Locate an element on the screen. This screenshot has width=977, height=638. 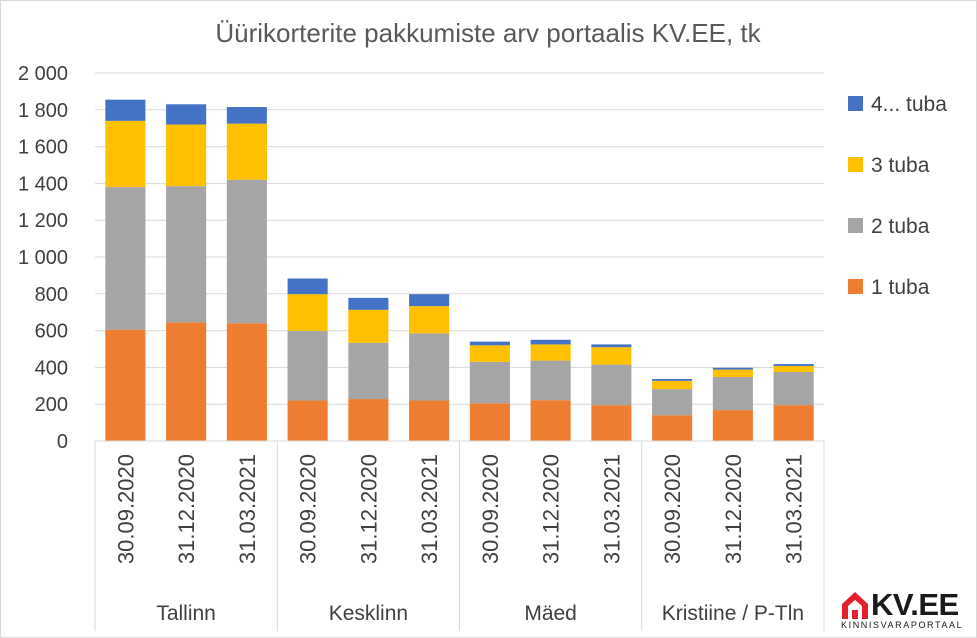
y-tick-label: 2 000 is located at coordinates (43, 74).